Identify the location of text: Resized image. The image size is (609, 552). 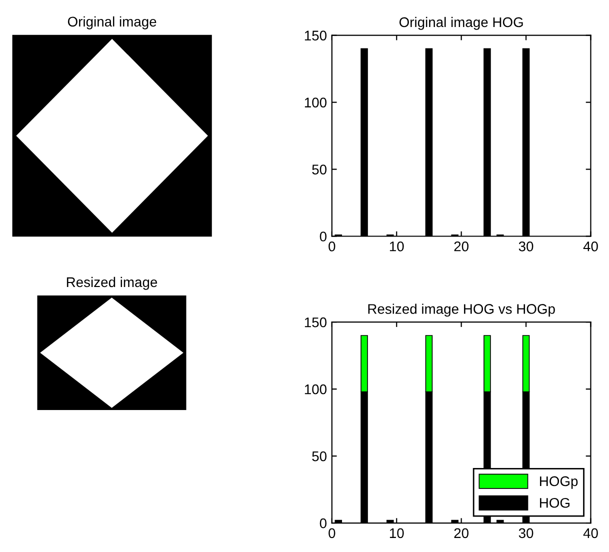
(112, 283).